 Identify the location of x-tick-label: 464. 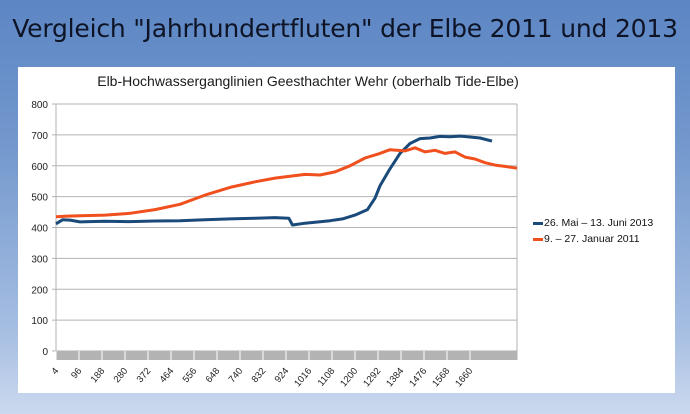
(167, 375).